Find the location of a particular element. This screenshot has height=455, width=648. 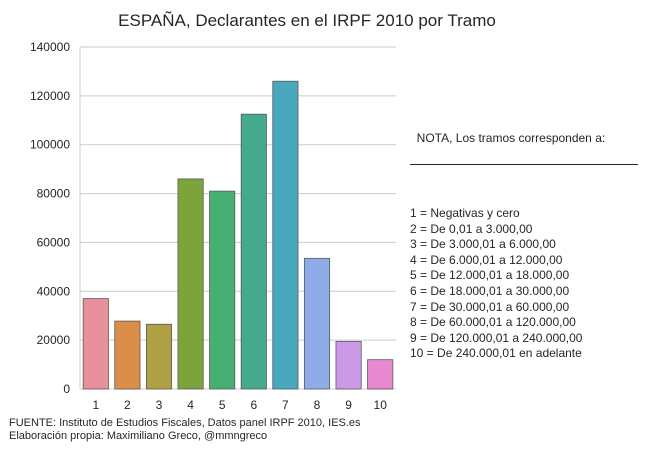

note-line: 6 = De 18.000,01 a 30.000,00 is located at coordinates (490, 290).